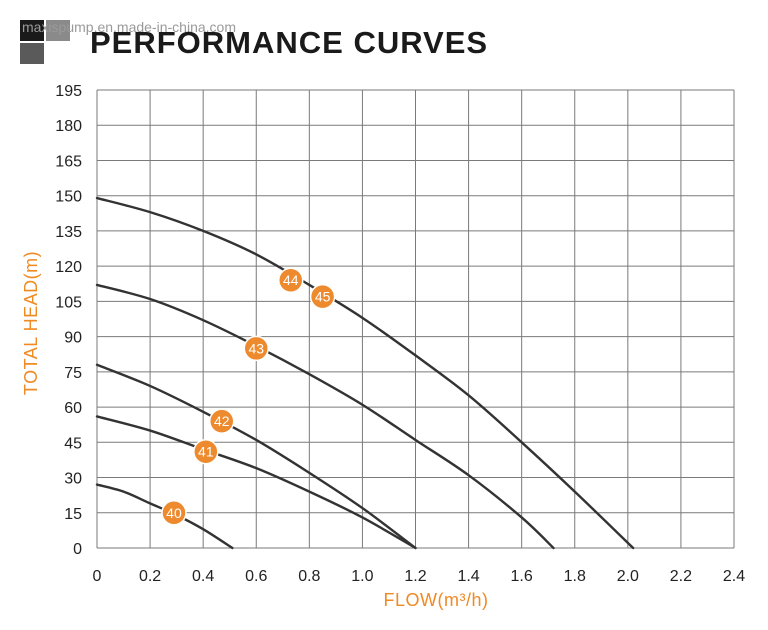 The height and width of the screenshot is (630, 768). I want to click on chart-title: PERFORMANCE CURVES, so click(289, 42).